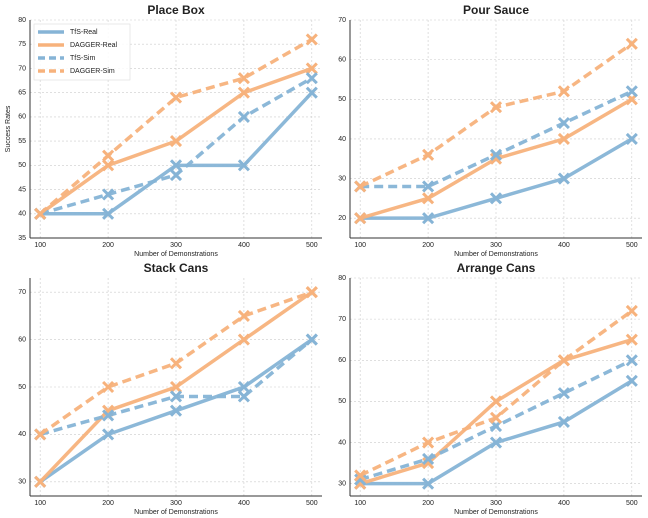 The width and height of the screenshot is (648, 518). What do you see at coordinates (94, 45) in the screenshot?
I see `legend-label: DAGGER-Real` at bounding box center [94, 45].